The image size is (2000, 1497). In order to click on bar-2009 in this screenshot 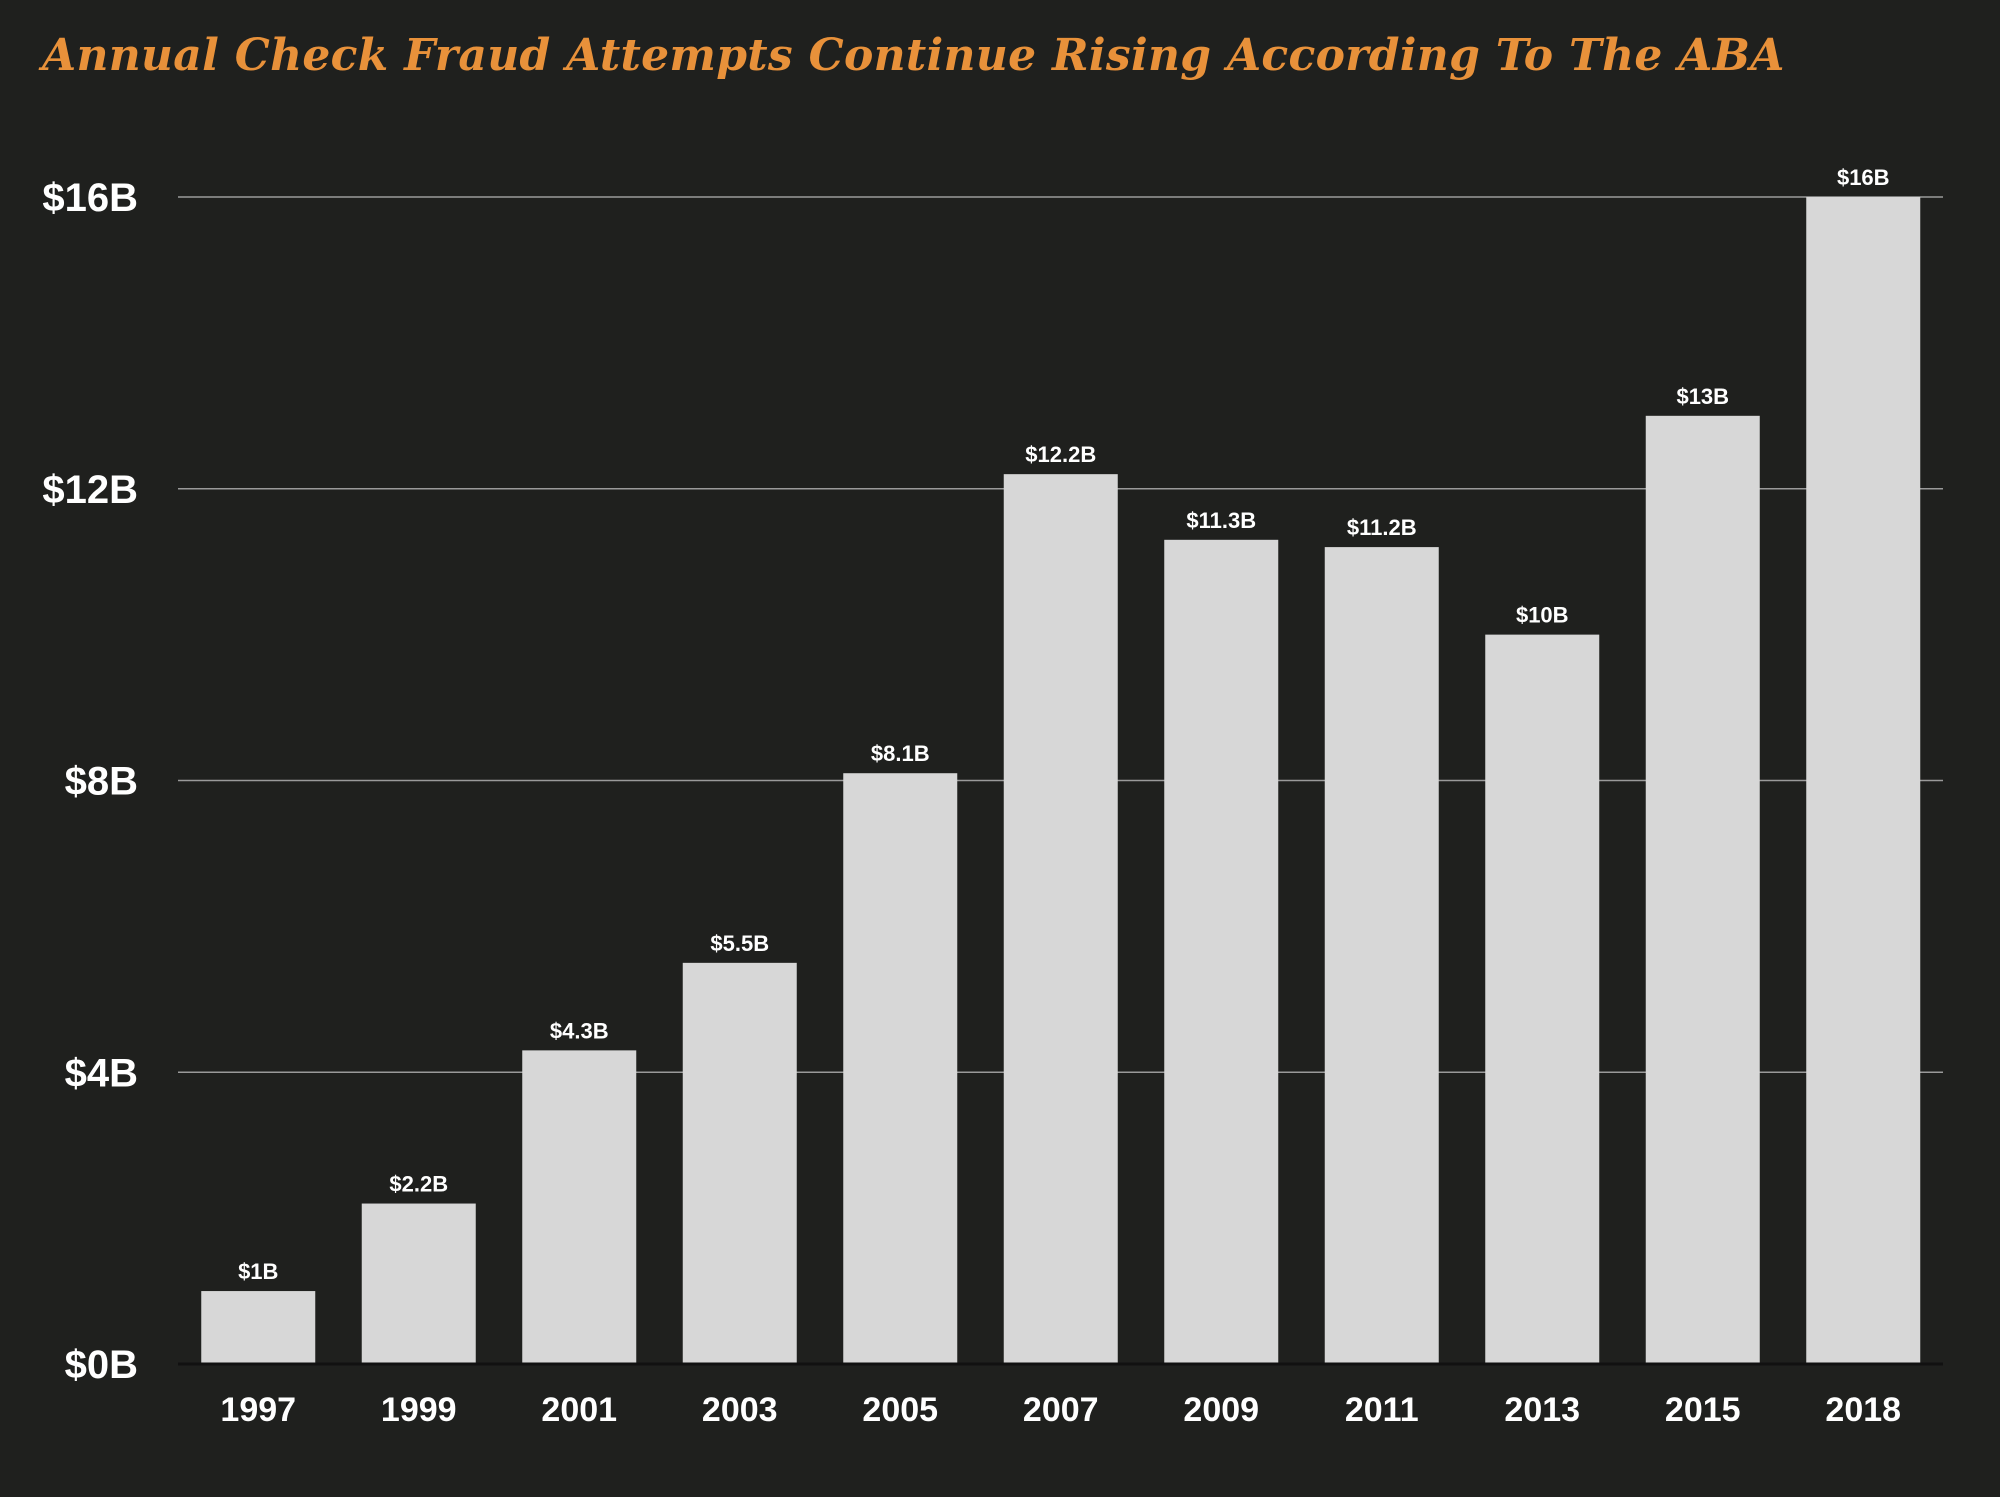, I will do `click(1221, 951)`.